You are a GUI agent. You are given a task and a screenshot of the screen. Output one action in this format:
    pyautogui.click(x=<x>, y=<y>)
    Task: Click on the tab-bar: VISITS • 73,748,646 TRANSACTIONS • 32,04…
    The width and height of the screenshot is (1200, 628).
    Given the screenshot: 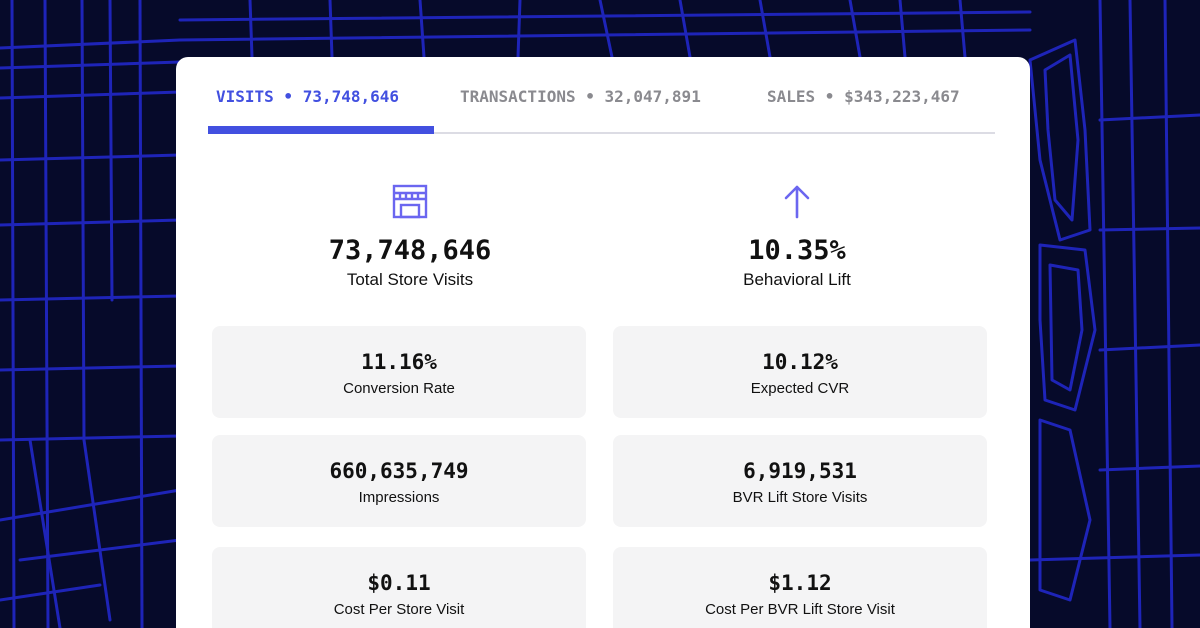 What is the action you would take?
    pyautogui.click(x=601, y=95)
    